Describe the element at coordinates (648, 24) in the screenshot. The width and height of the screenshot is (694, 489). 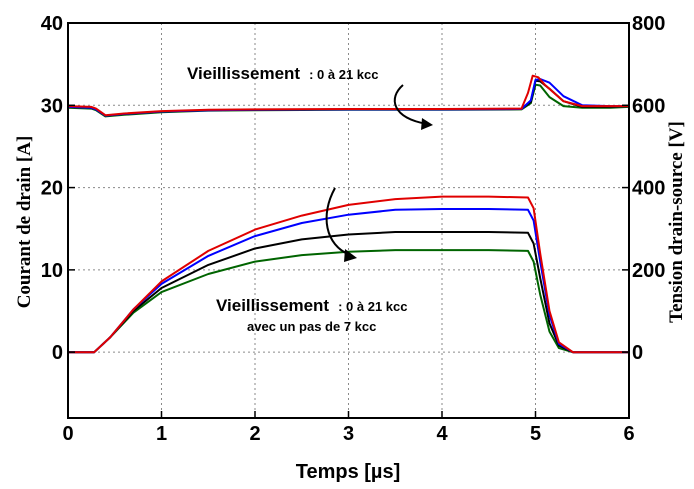
I see `y-right-tick-label: 800` at that location.